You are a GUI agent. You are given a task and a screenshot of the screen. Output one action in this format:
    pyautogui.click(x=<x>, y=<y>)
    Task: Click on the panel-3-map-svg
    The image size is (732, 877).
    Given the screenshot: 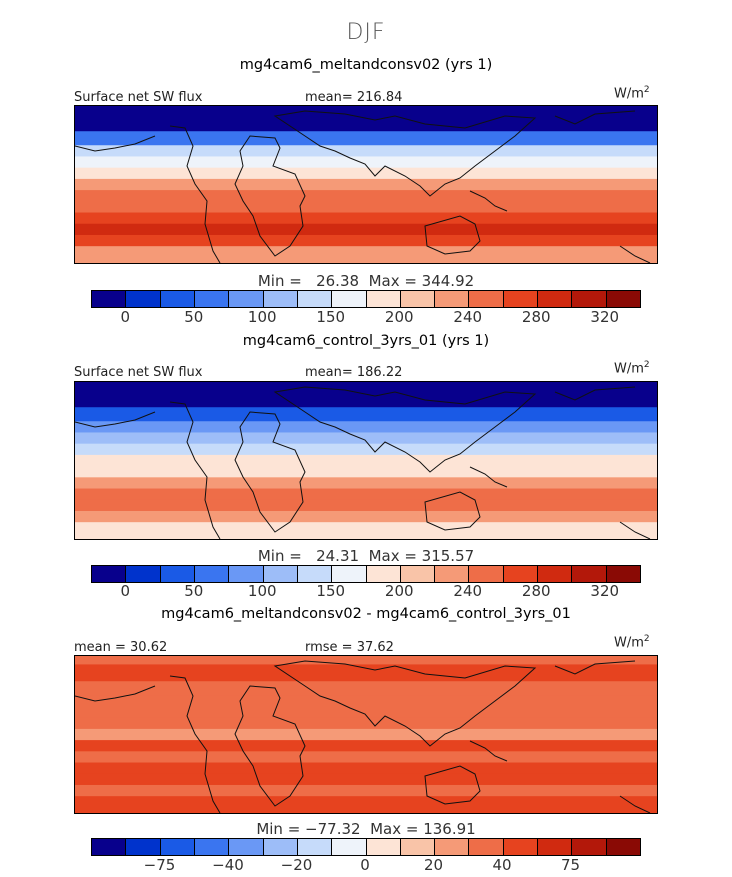 What is the action you would take?
    pyautogui.click(x=366, y=734)
    